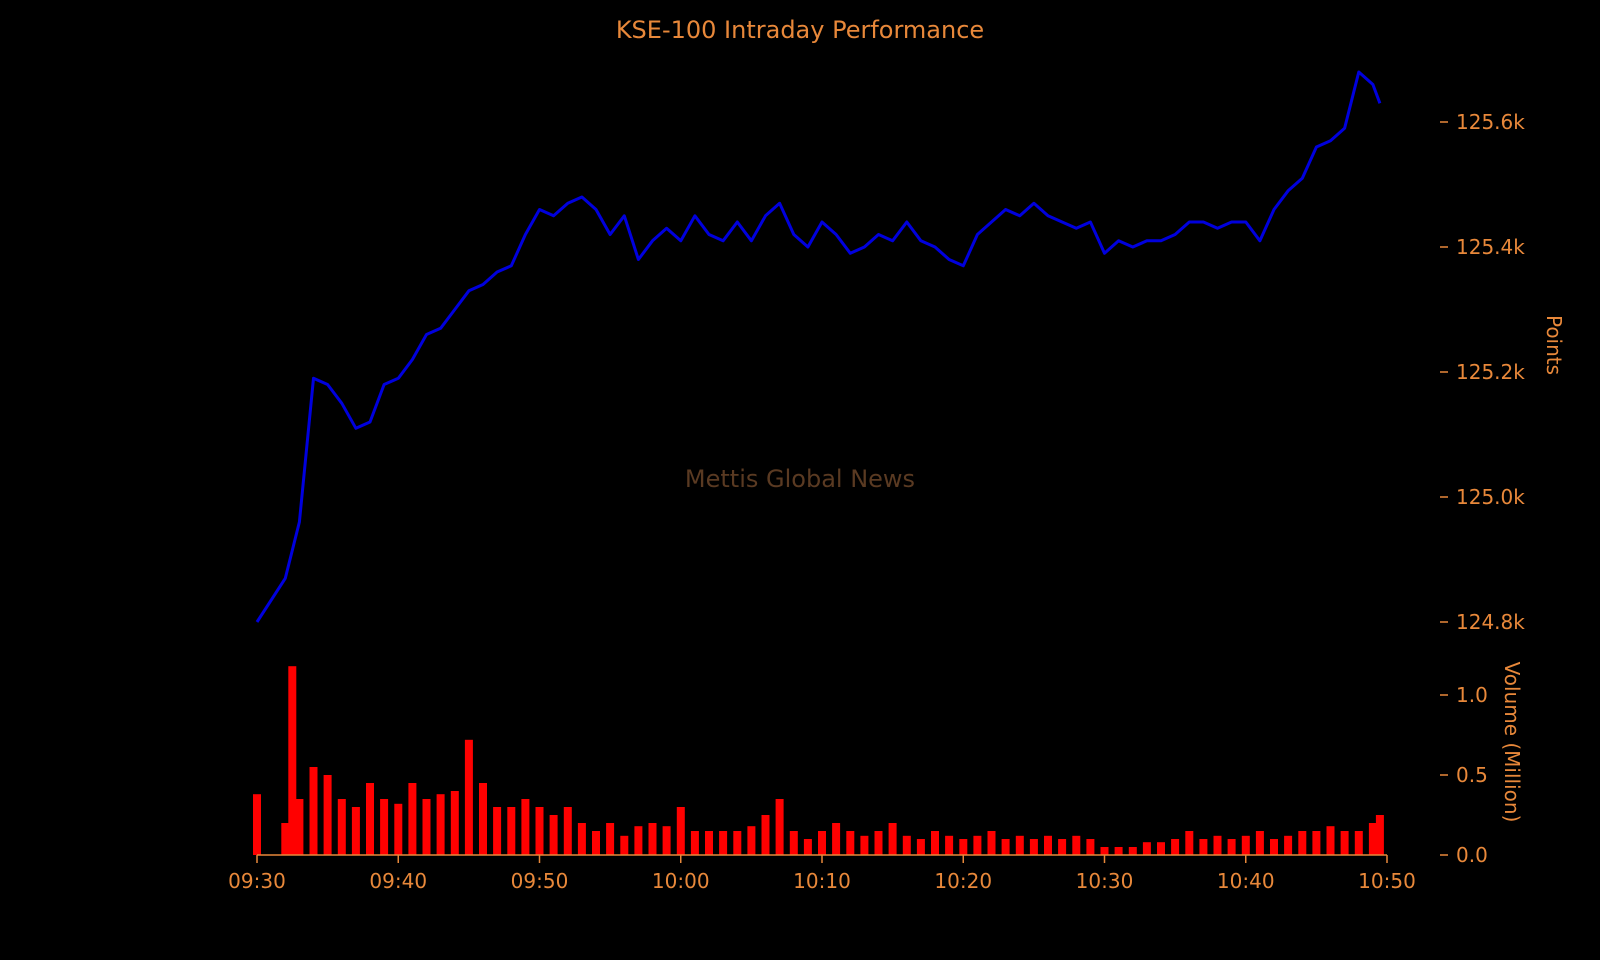  What do you see at coordinates (1246, 881) in the screenshot?
I see `x-tick-label: 10:40` at bounding box center [1246, 881].